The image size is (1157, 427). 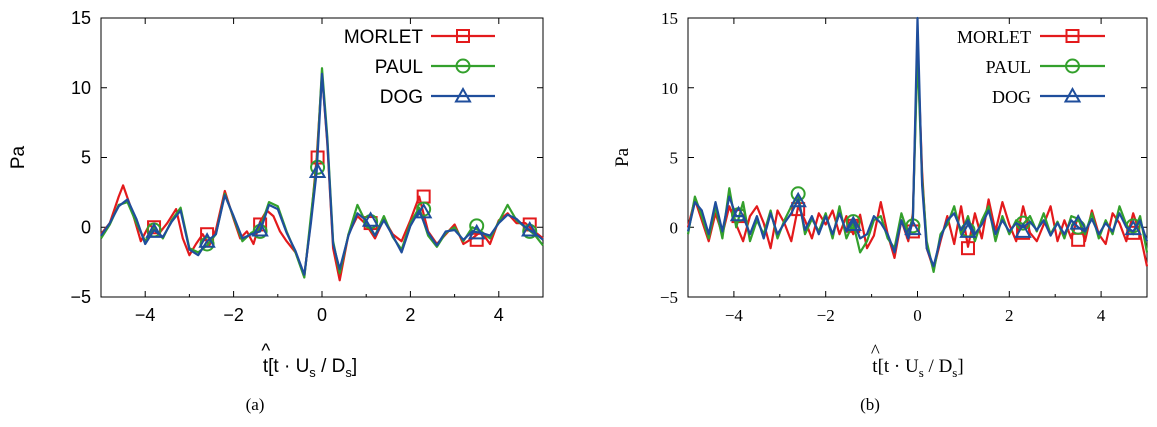 What do you see at coordinates (255, 404) in the screenshot?
I see `panel-caption: (a)` at bounding box center [255, 404].